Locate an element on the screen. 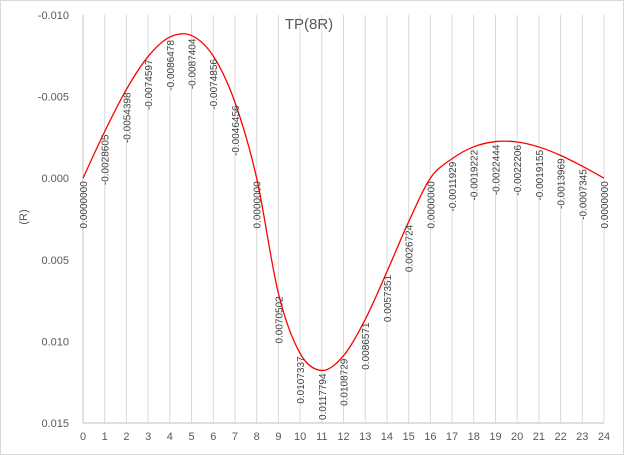  x-tick-label: 13 is located at coordinates (365, 437).